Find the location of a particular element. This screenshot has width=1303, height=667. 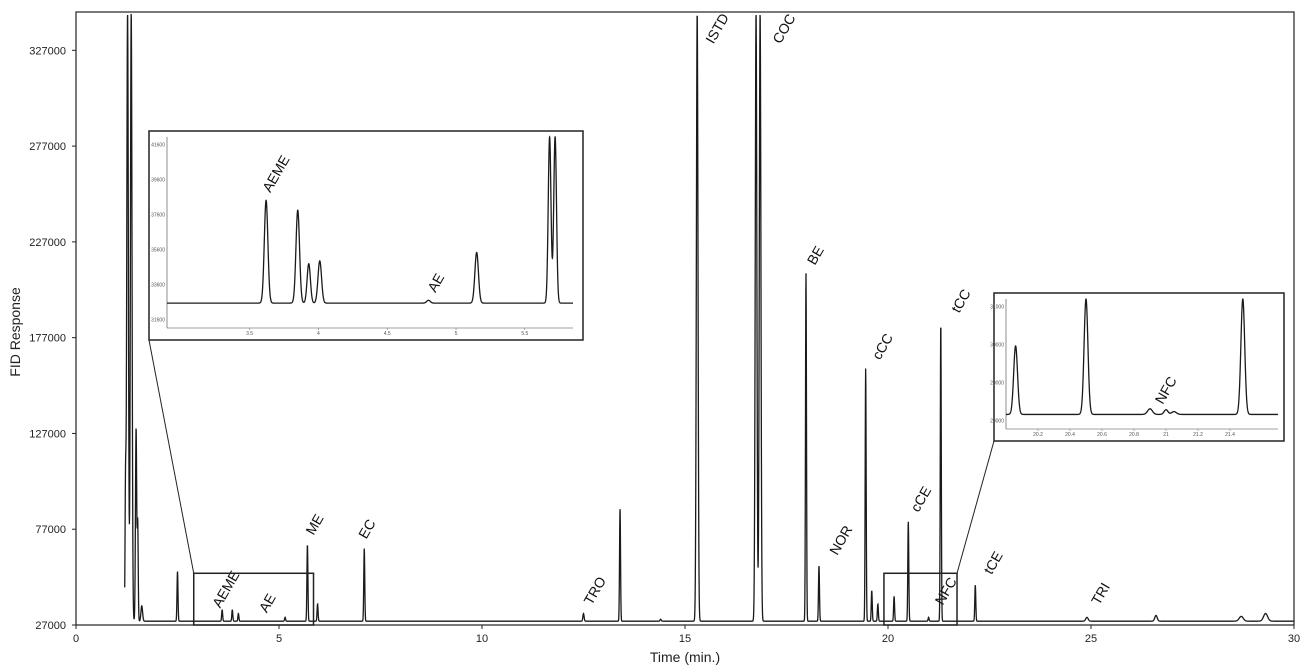

leader-left is located at coordinates (171, 456).